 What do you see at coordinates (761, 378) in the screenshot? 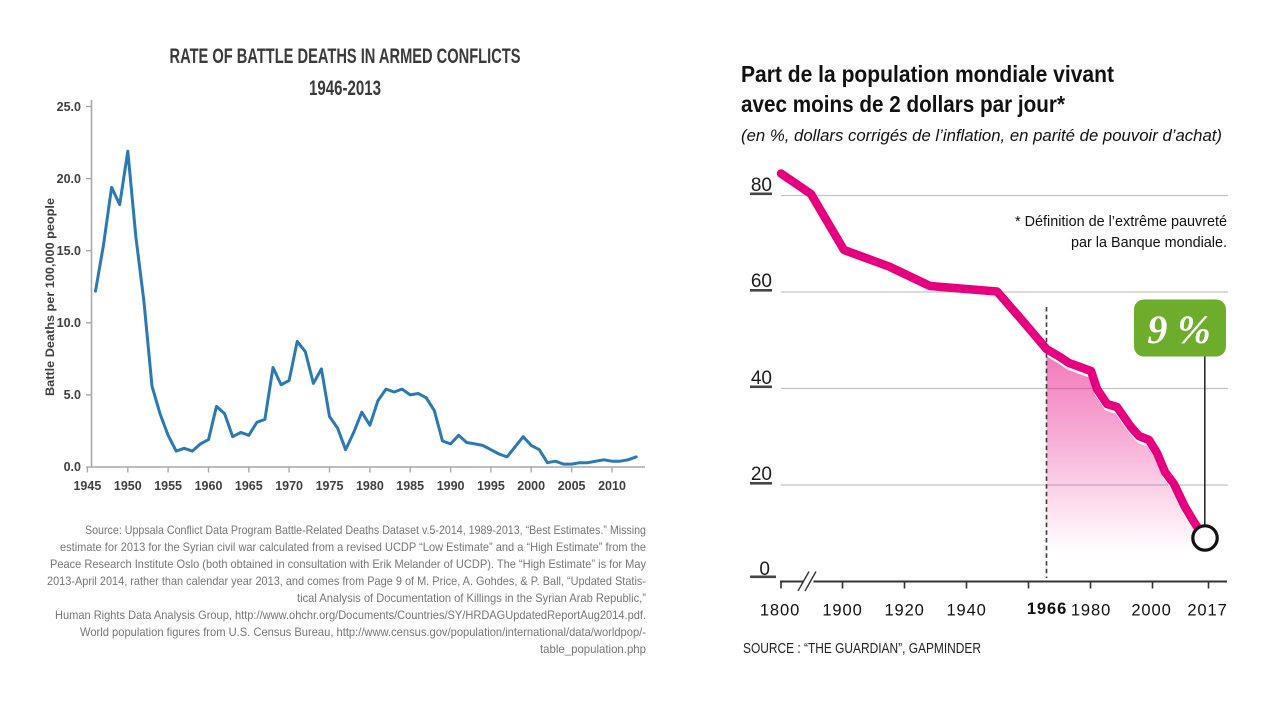
I see `svg-text: 40` at bounding box center [761, 378].